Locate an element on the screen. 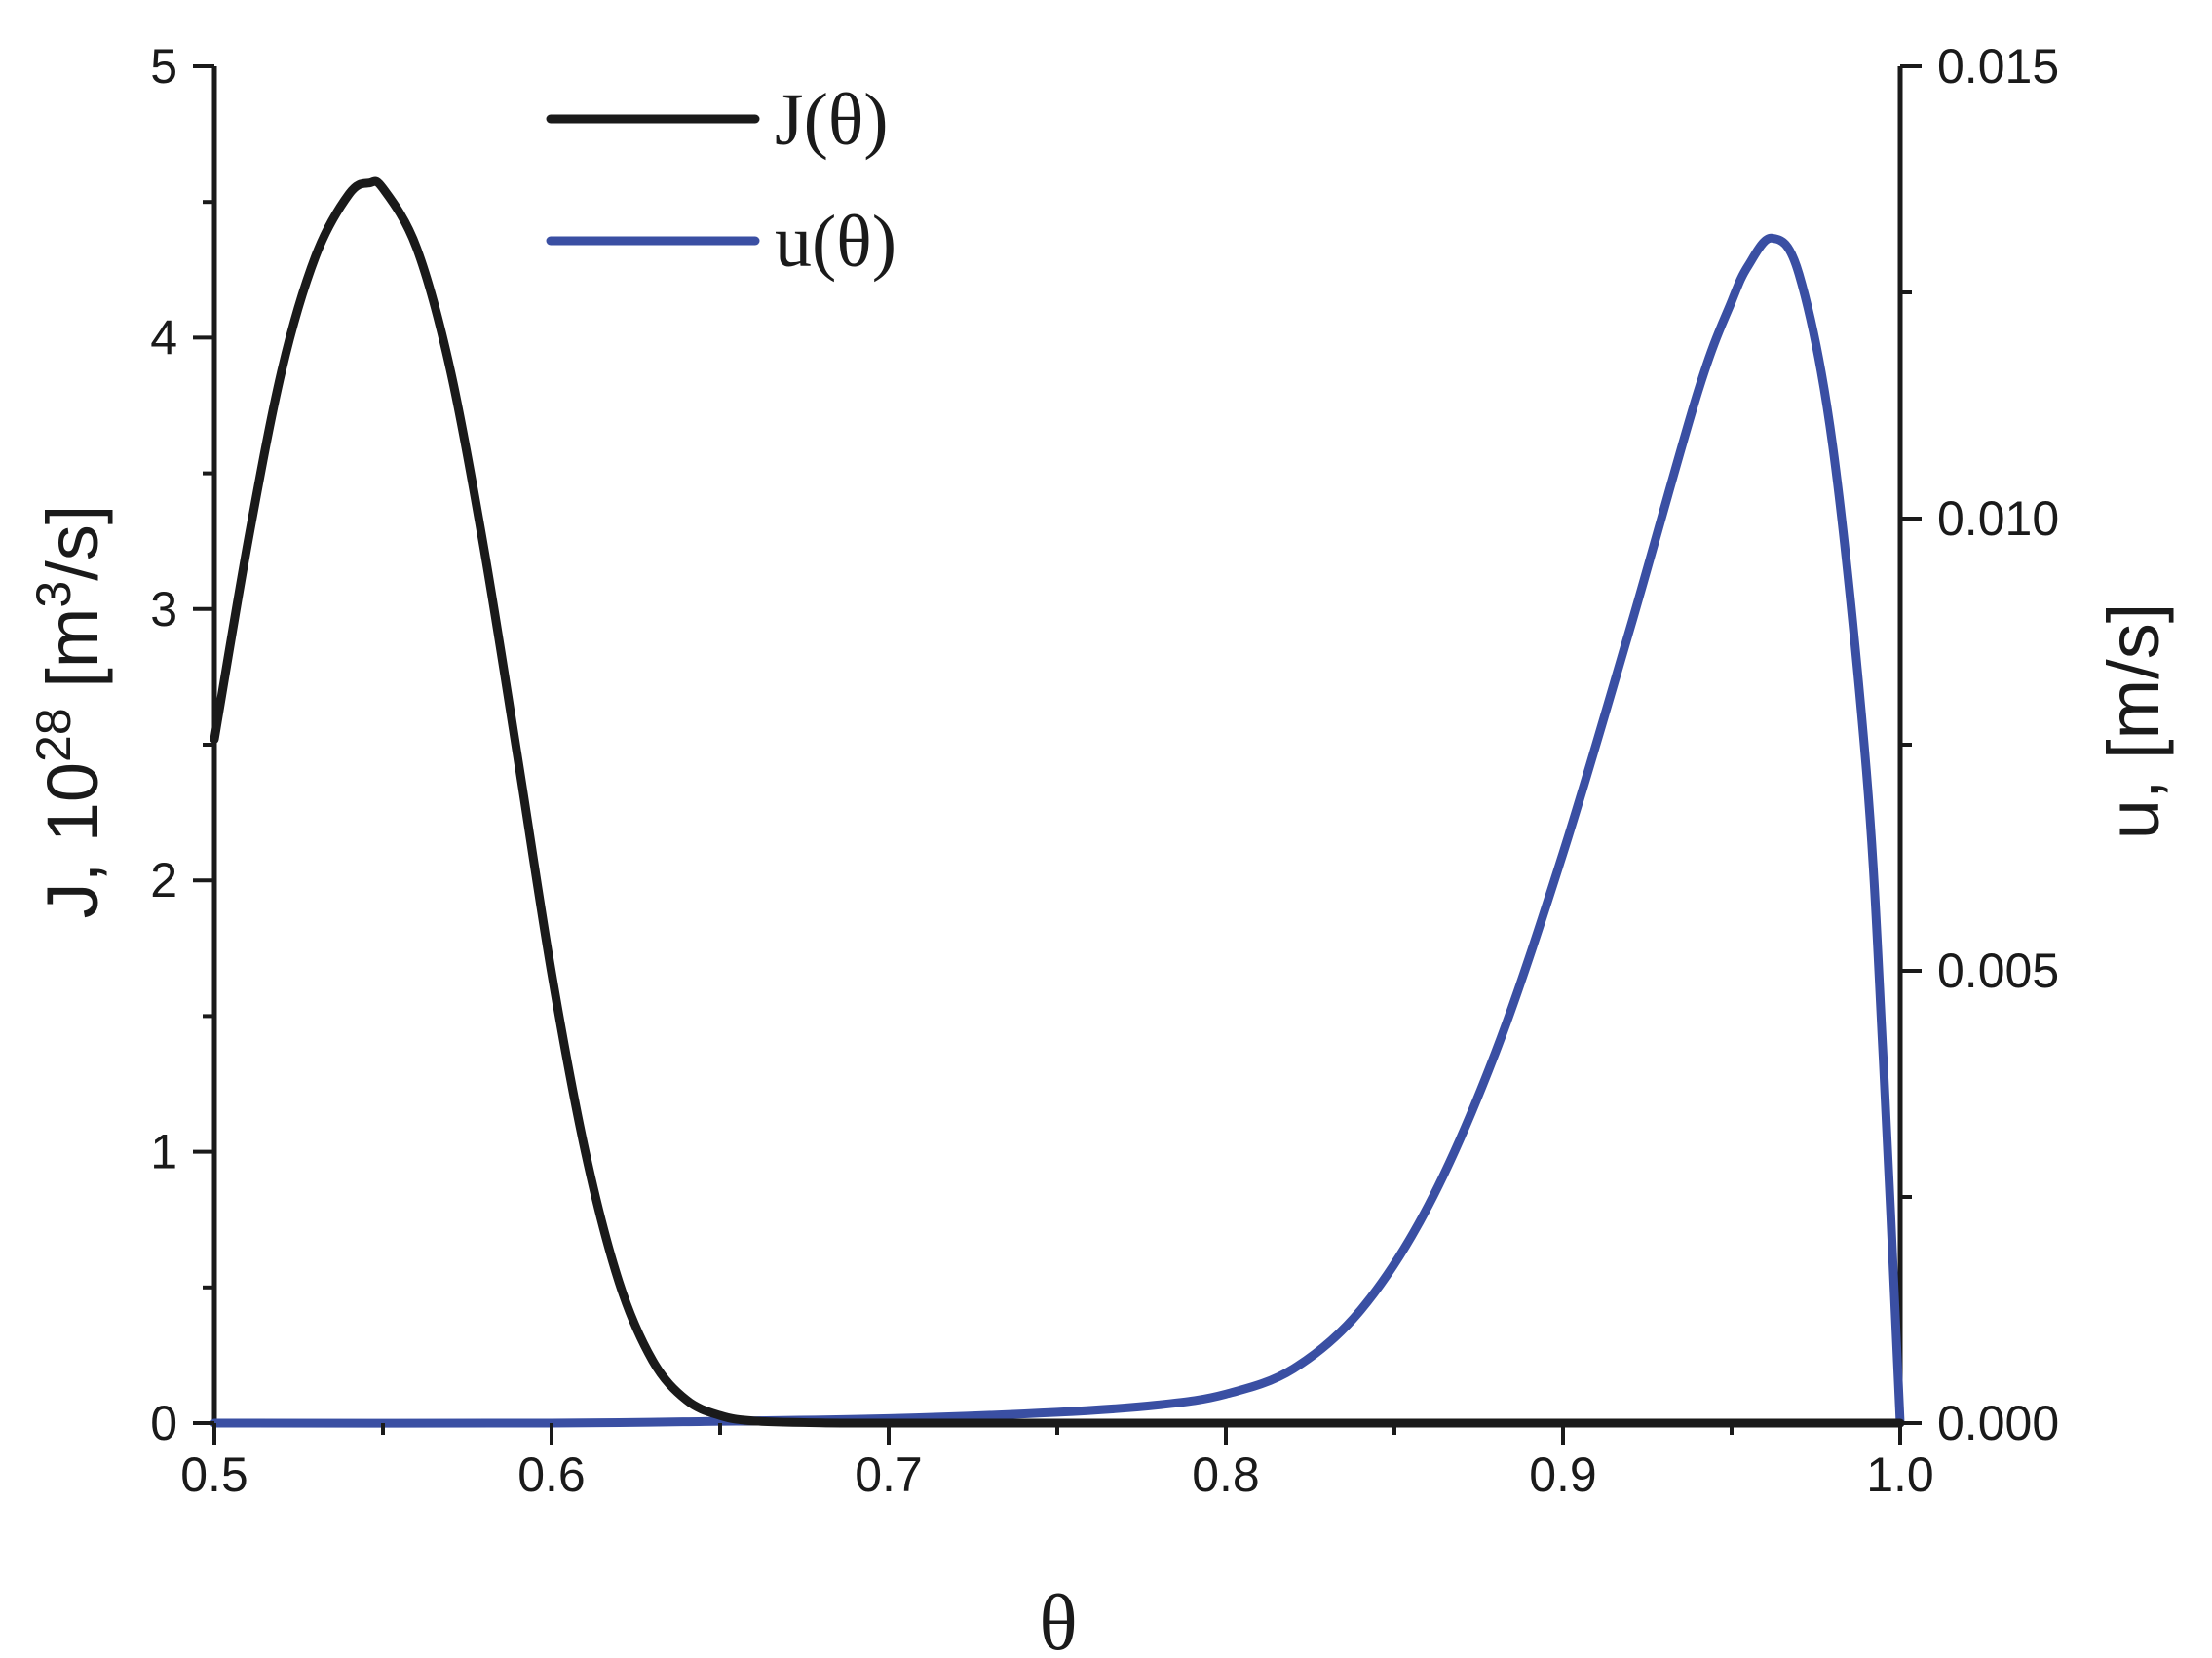 Image resolution: width=2212 pixels, height=1658 pixels. y-right-tick-label: 0.010 is located at coordinates (1998, 518).